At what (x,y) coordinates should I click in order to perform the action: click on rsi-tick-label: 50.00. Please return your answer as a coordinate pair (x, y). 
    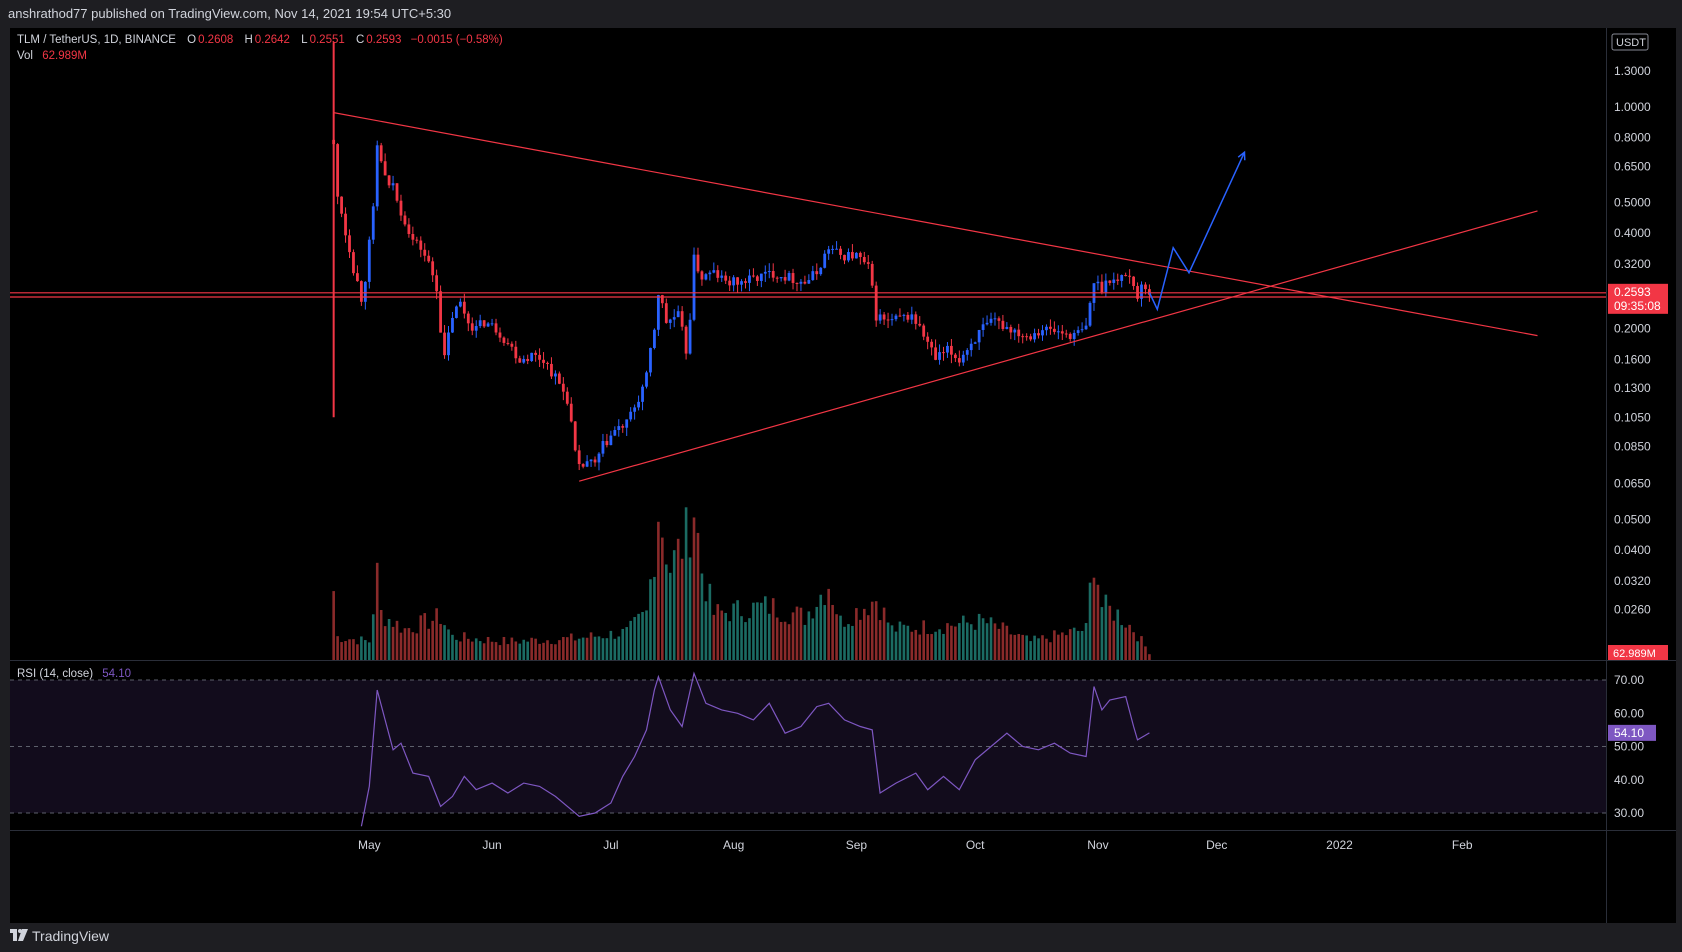
    Looking at the image, I should click on (1629, 747).